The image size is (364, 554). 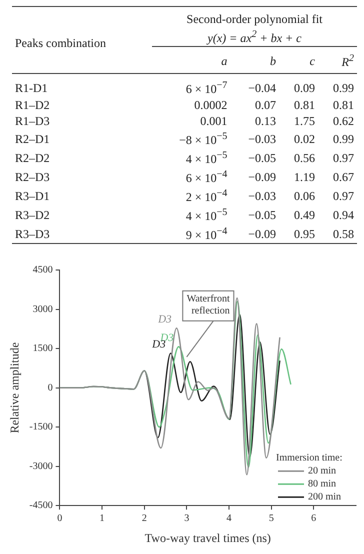 I want to click on x-tick-label: 6, so click(x=313, y=518).